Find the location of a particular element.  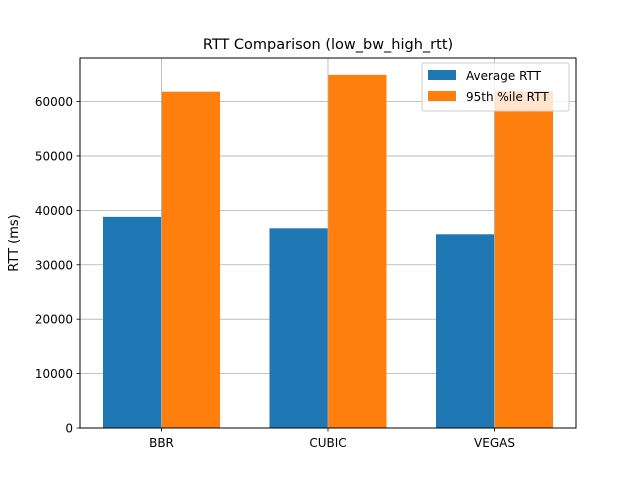

y-axis: 0 10000 20000 30000 40000 50000 60000 is located at coordinates (57, 265).